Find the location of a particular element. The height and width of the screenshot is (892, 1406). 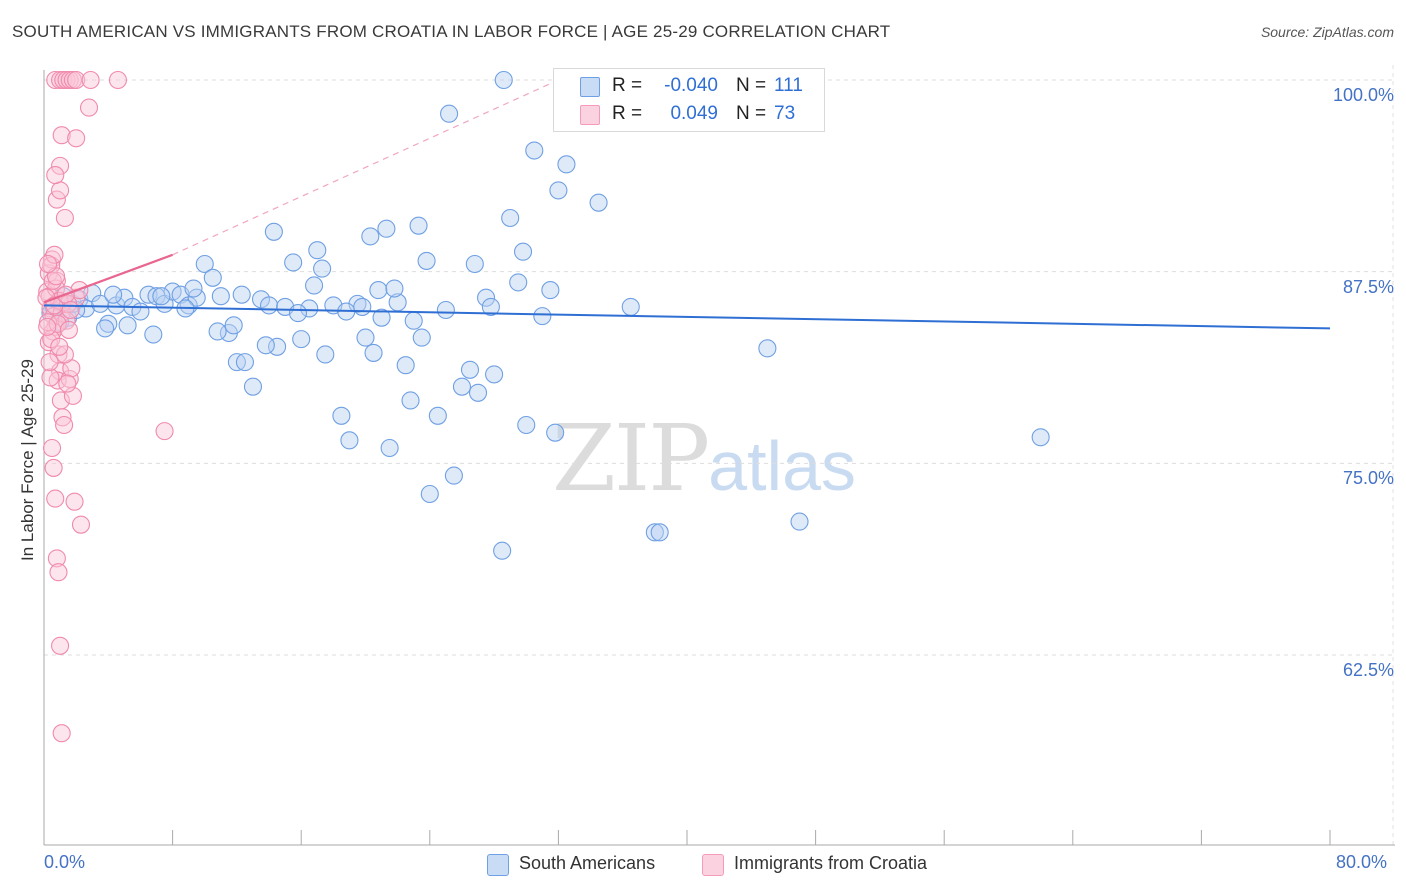

stats-r-value: -0.040 is located at coordinates (691, 85).